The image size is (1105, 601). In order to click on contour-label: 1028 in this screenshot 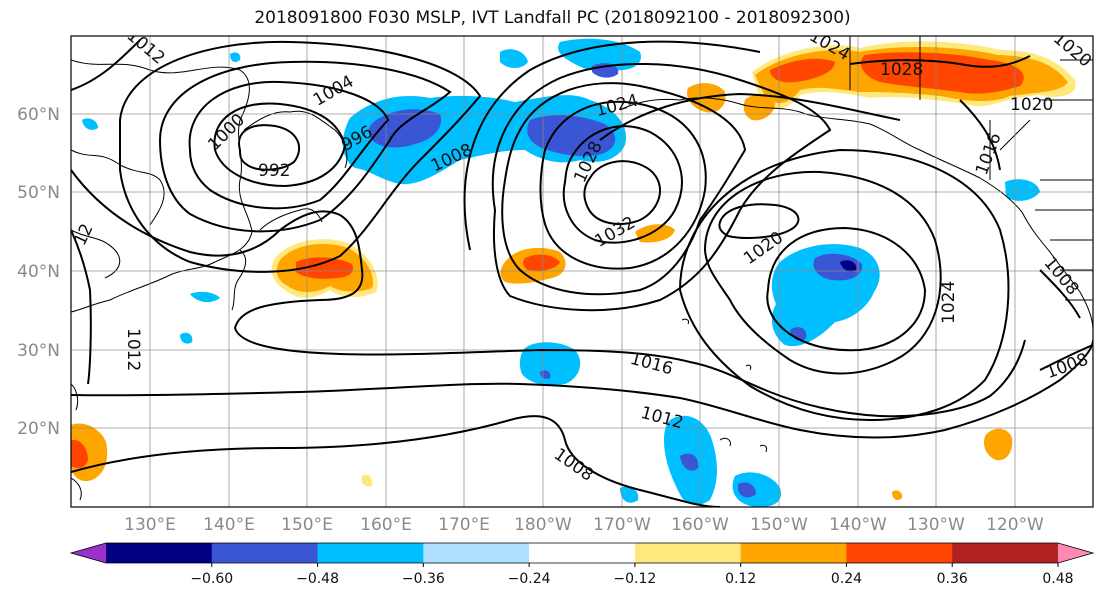, I will do `click(901, 70)`.